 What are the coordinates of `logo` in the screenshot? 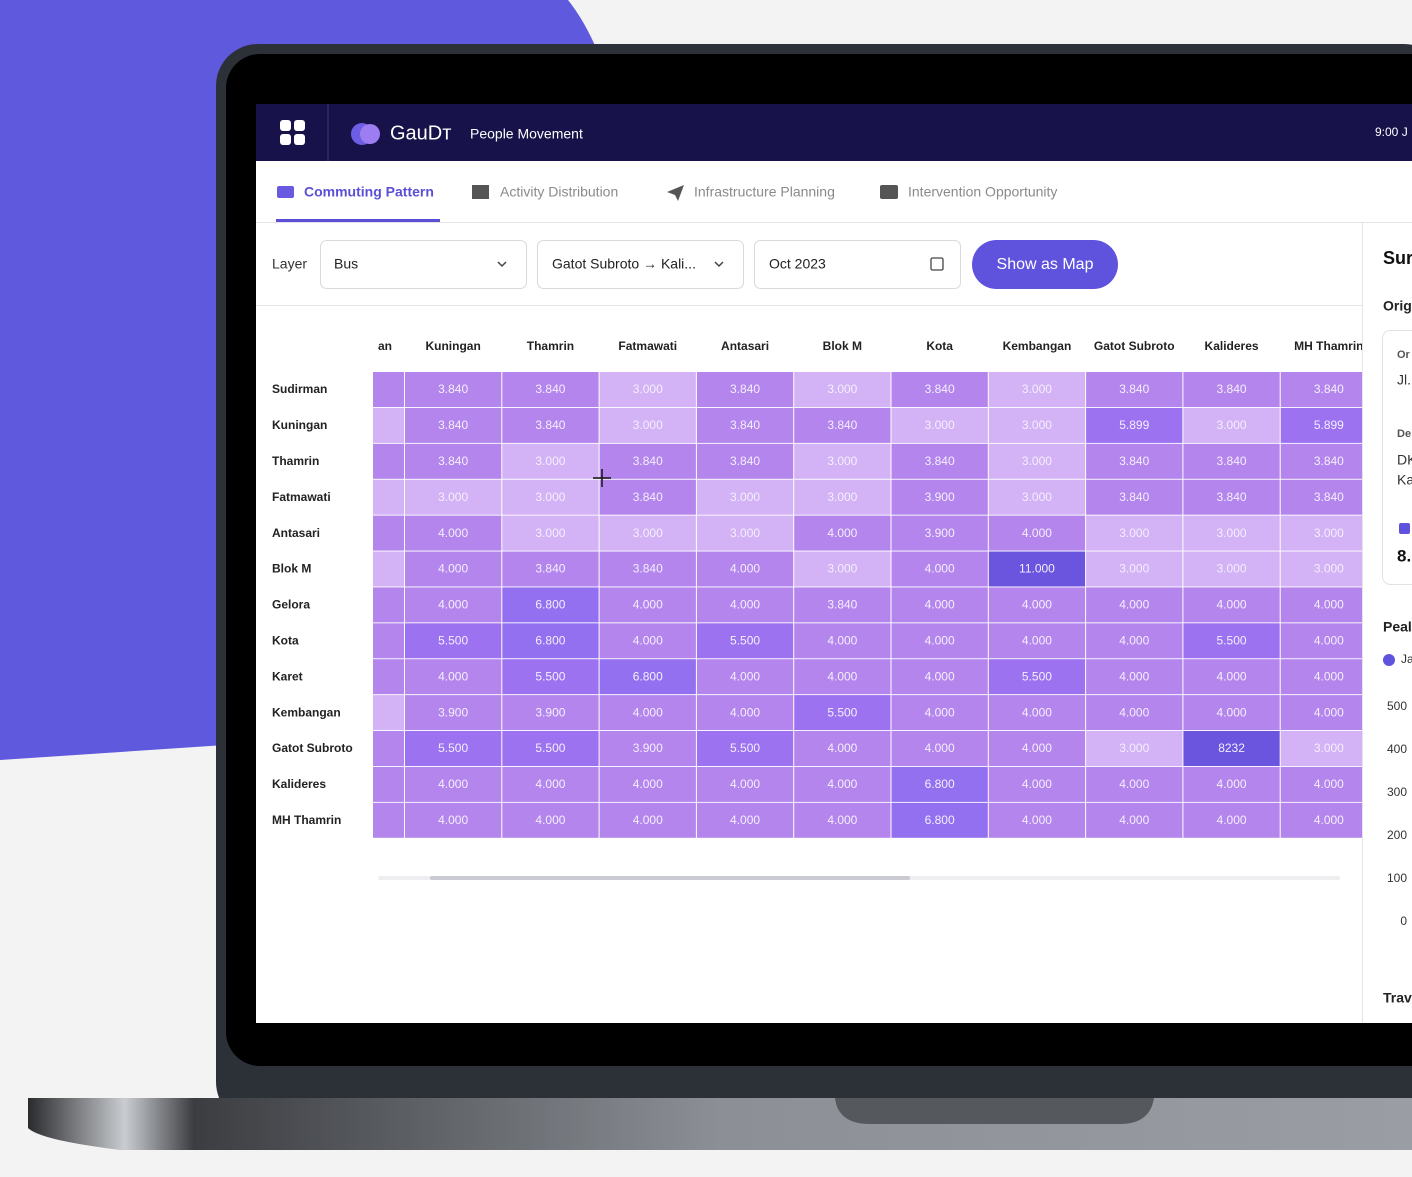 It's located at (370, 134).